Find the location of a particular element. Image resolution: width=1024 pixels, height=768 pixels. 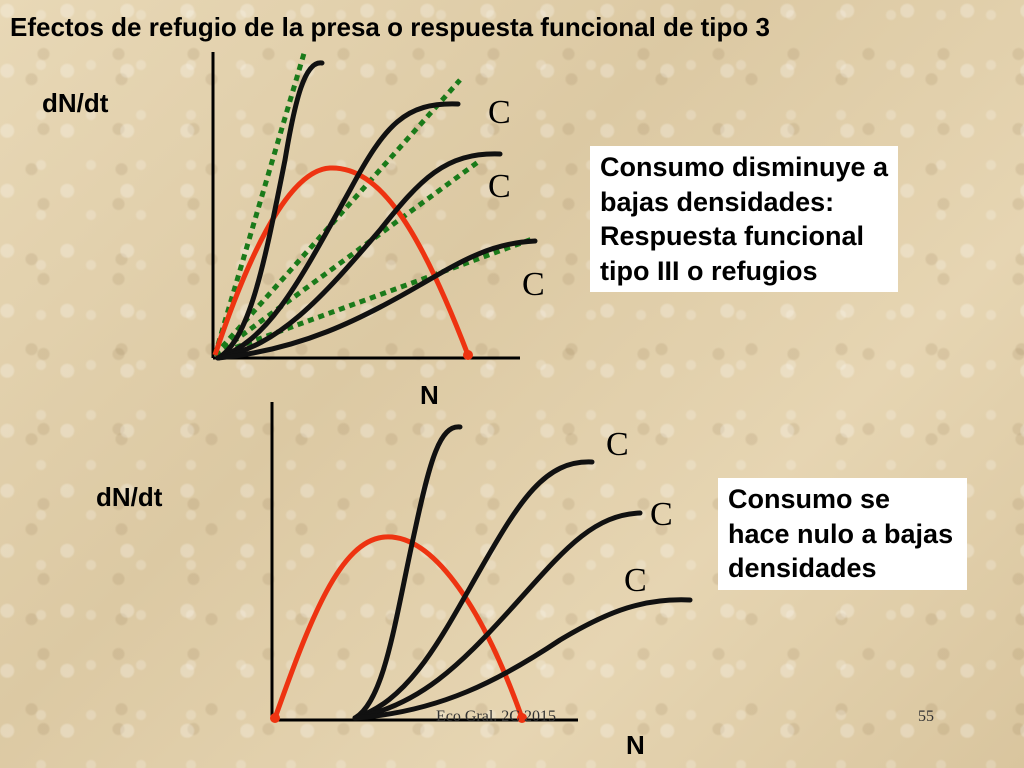

bottom-curve-label-1: C is located at coordinates (617, 444).